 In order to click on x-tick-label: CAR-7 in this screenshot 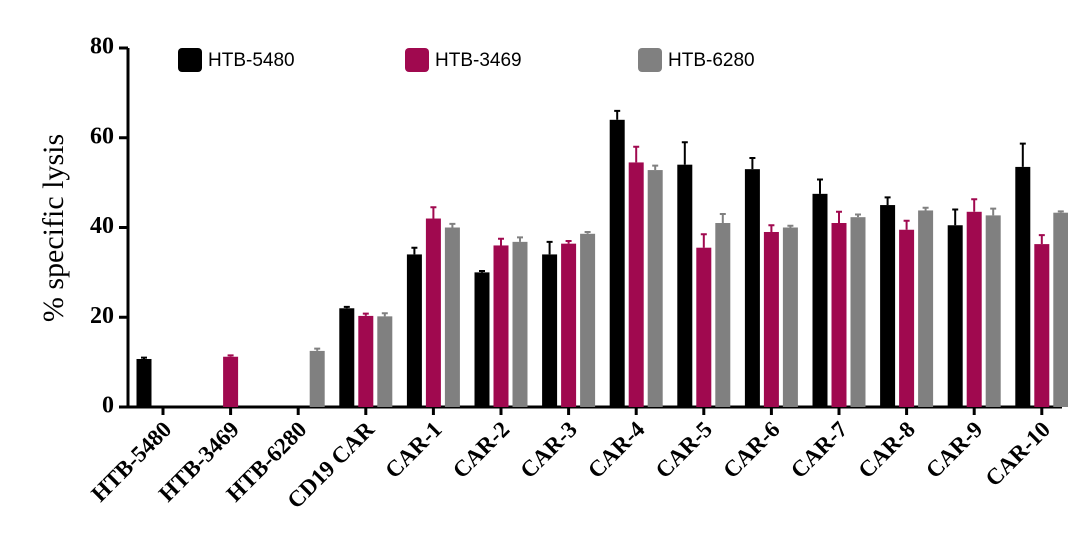, I will do `click(819, 450)`.